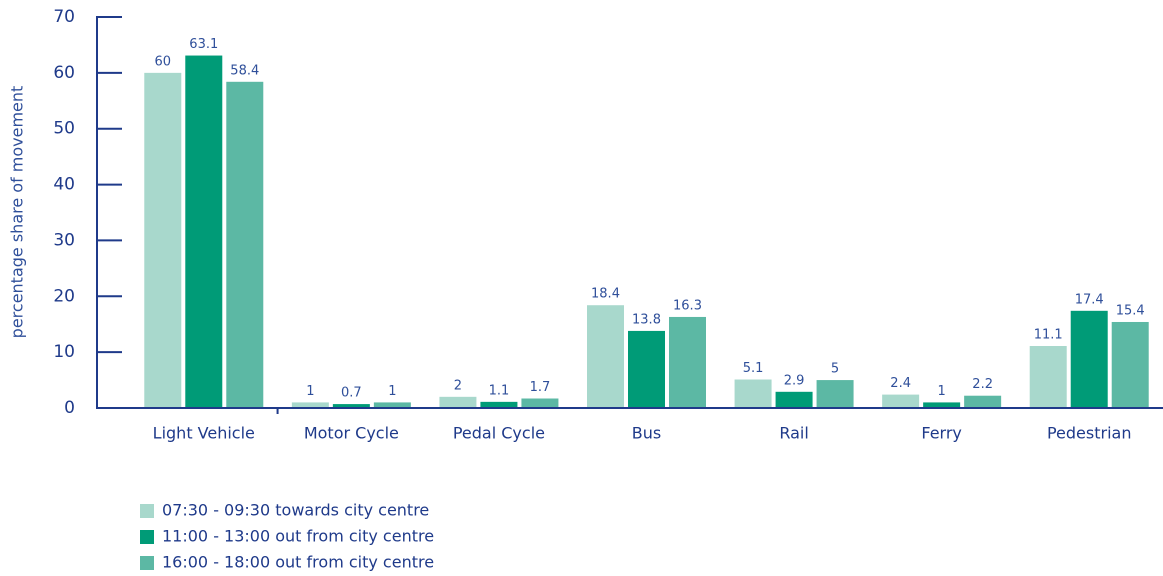  What do you see at coordinates (499, 433) in the screenshot?
I see `x-tick-label: Pedal Cycle` at bounding box center [499, 433].